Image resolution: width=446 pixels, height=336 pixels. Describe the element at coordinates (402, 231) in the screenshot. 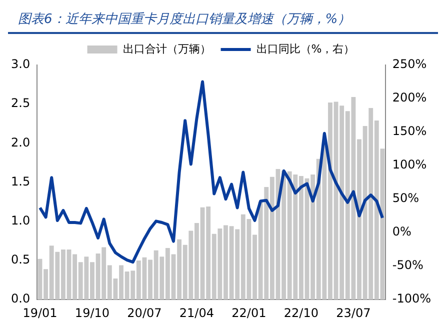

I see `y2-tick-label: 0%` at that location.